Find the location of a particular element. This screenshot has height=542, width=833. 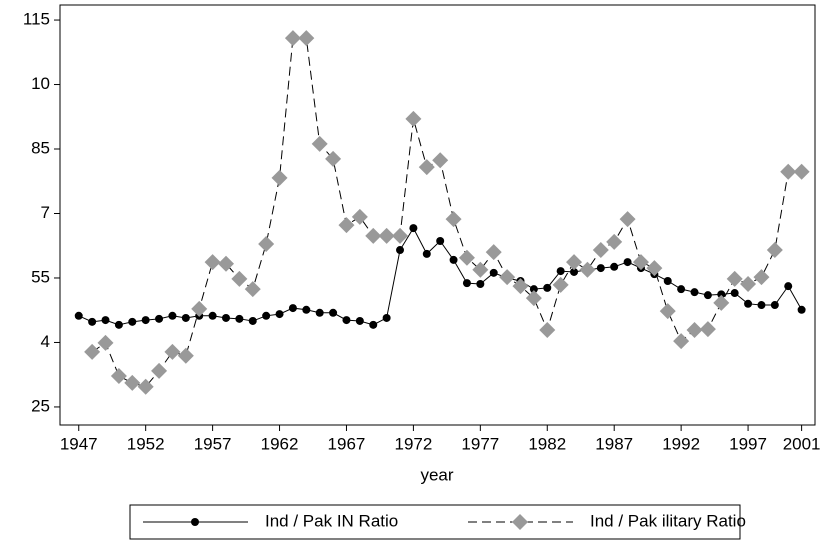

legend-label: Ind / Pak IN Ratio is located at coordinates (331, 520).